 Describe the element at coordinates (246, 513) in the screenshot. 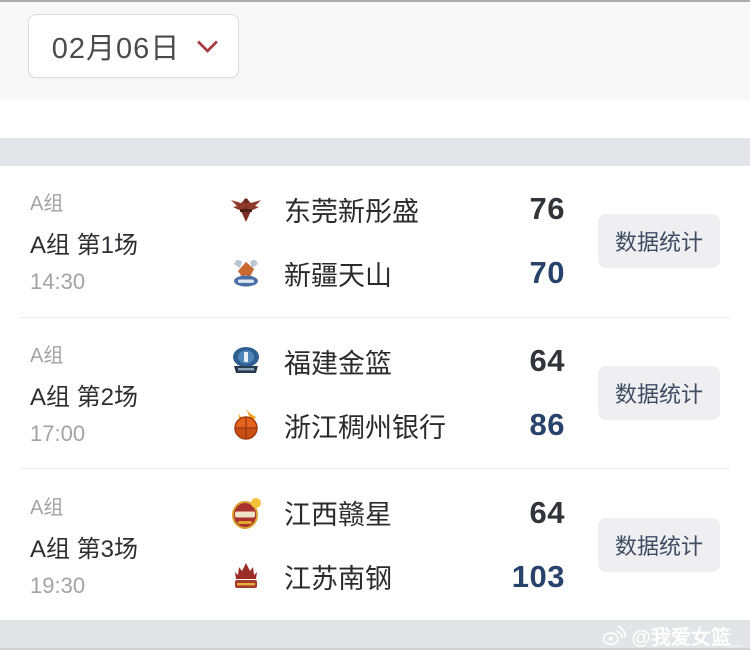

I see `jiangxi-ganxing-badge-logo` at that location.